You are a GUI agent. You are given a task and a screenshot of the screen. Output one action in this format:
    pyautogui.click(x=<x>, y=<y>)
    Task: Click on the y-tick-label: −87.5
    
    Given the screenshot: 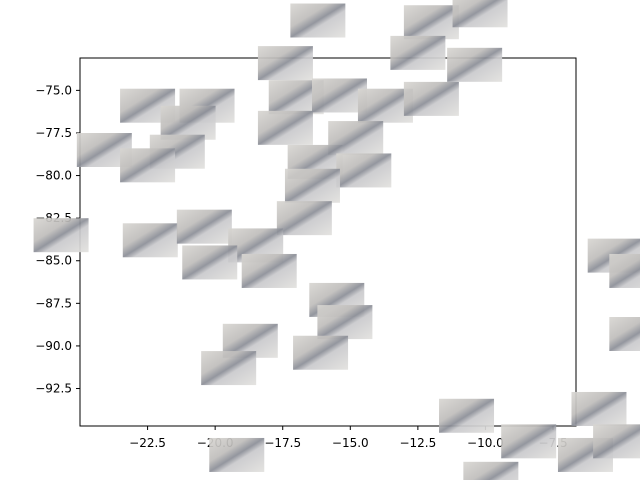 What is the action you would take?
    pyautogui.click(x=53, y=303)
    